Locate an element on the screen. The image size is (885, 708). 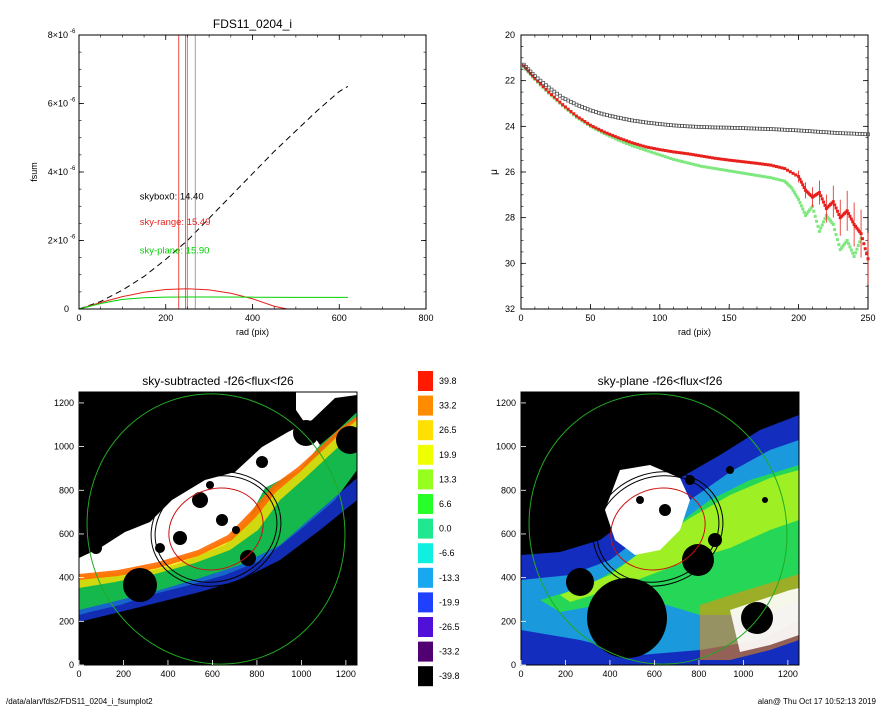
colorbar-label: -13.3 is located at coordinates (449, 578).